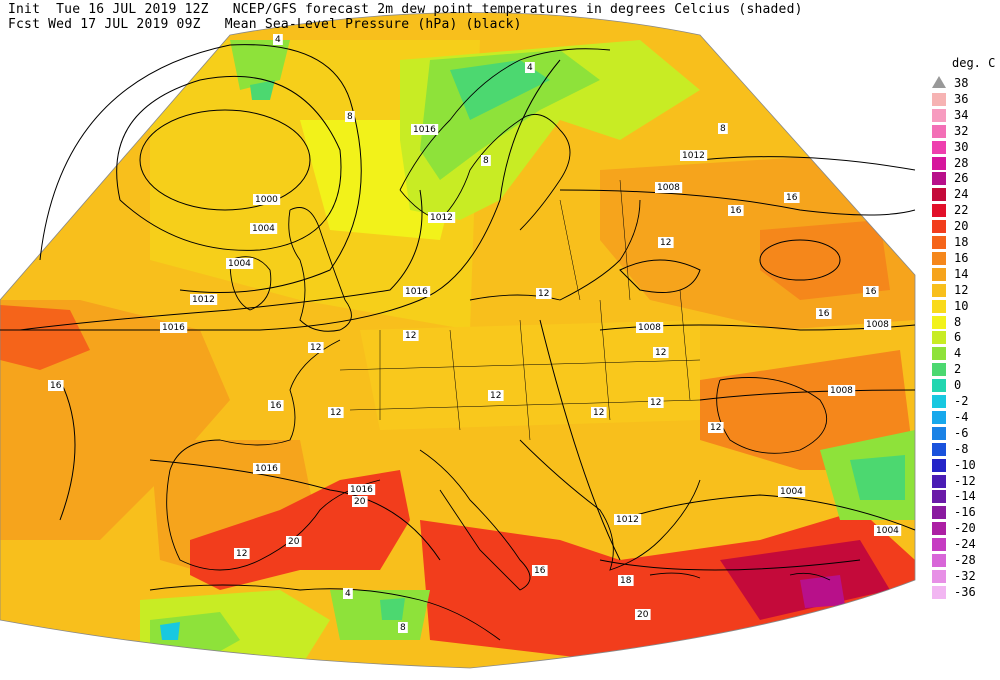 Image resolution: width=1000 pixels, height=680 pixels. What do you see at coordinates (939, 82) in the screenshot?
I see `legend-arrow-icon` at bounding box center [939, 82].